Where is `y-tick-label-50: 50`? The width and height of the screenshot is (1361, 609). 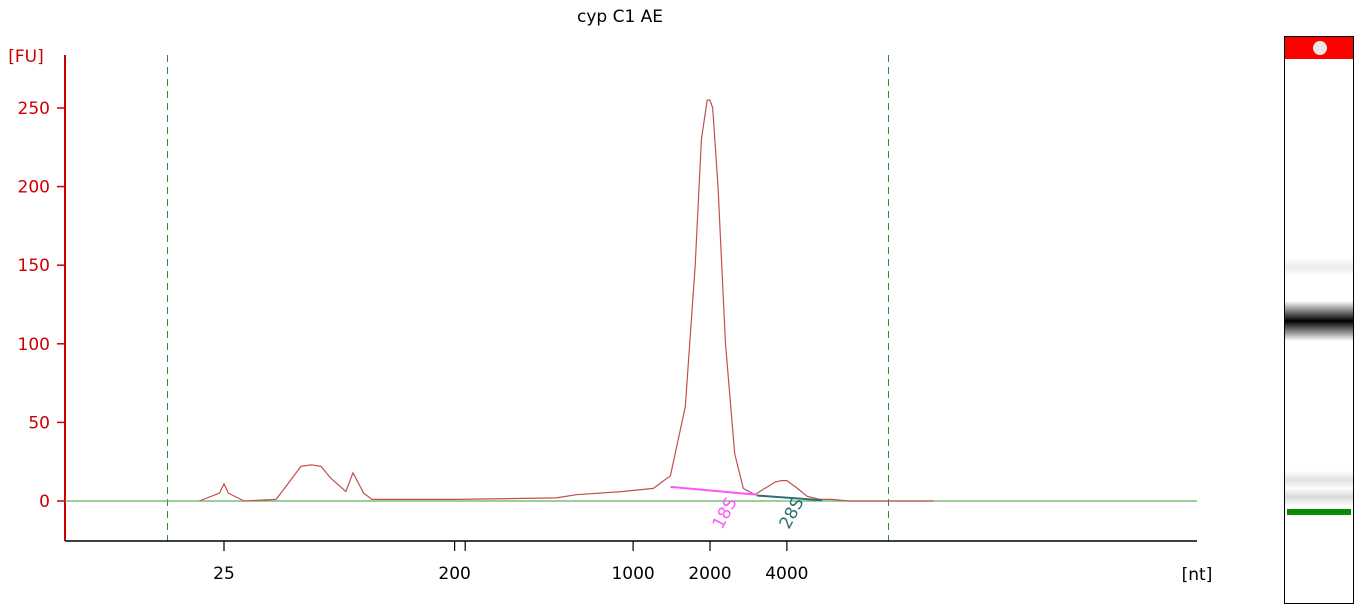
y-tick-label-50: 50 is located at coordinates (39, 423).